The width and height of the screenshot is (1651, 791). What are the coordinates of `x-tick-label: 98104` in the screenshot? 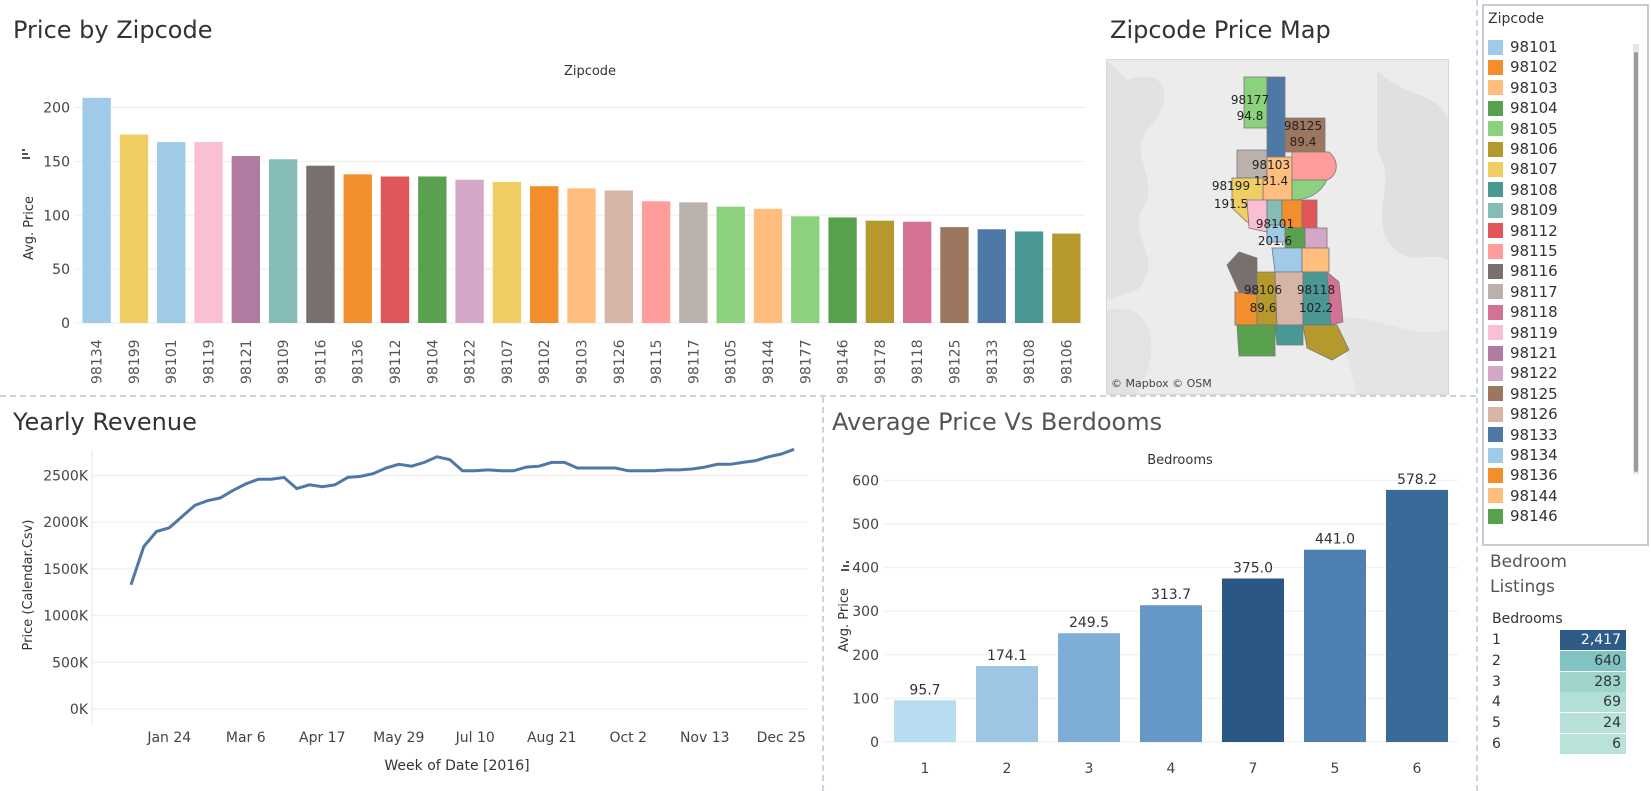 It's located at (433, 361).